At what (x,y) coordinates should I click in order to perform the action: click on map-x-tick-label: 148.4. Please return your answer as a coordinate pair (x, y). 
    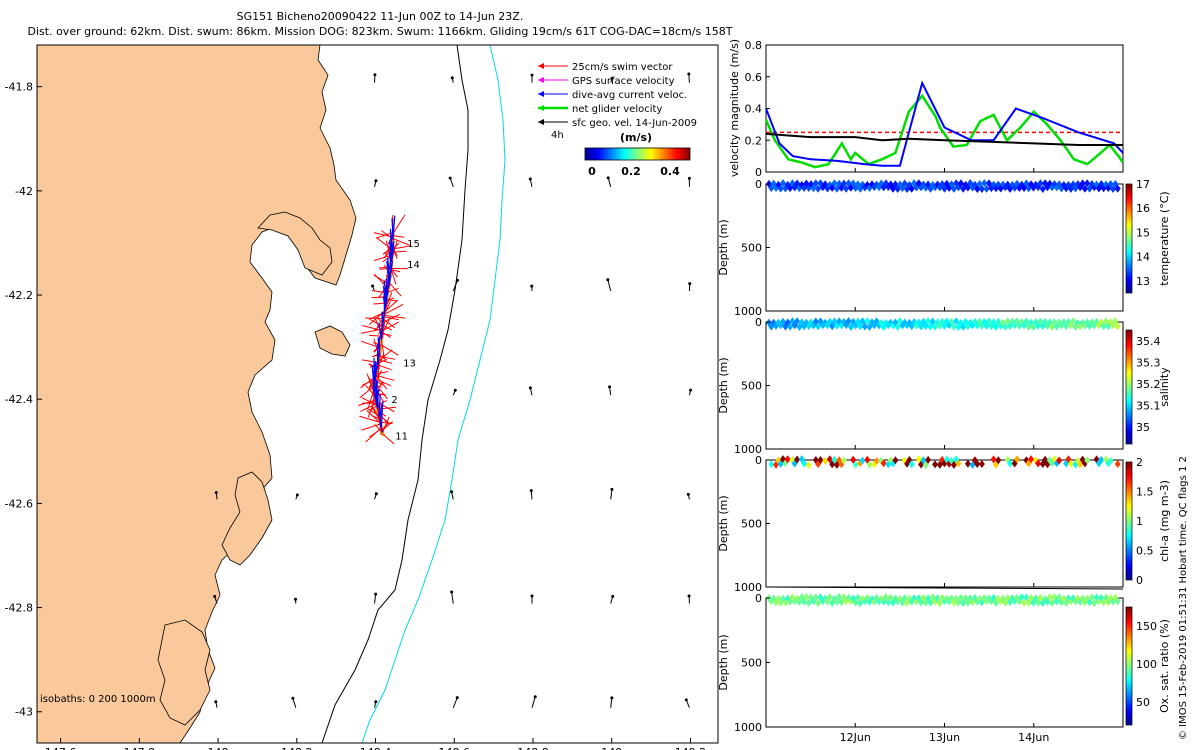
    Looking at the image, I should click on (376, 748).